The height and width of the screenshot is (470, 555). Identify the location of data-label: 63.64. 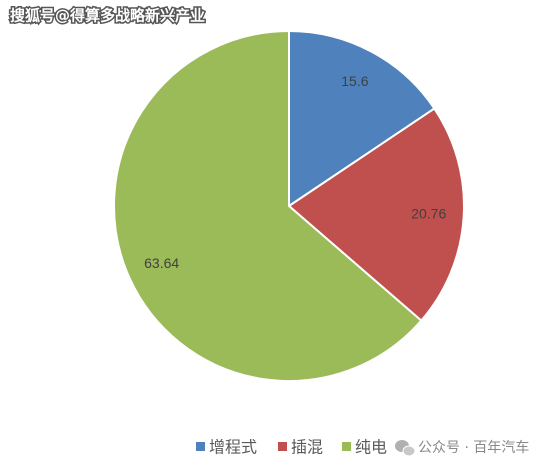
(161, 263).